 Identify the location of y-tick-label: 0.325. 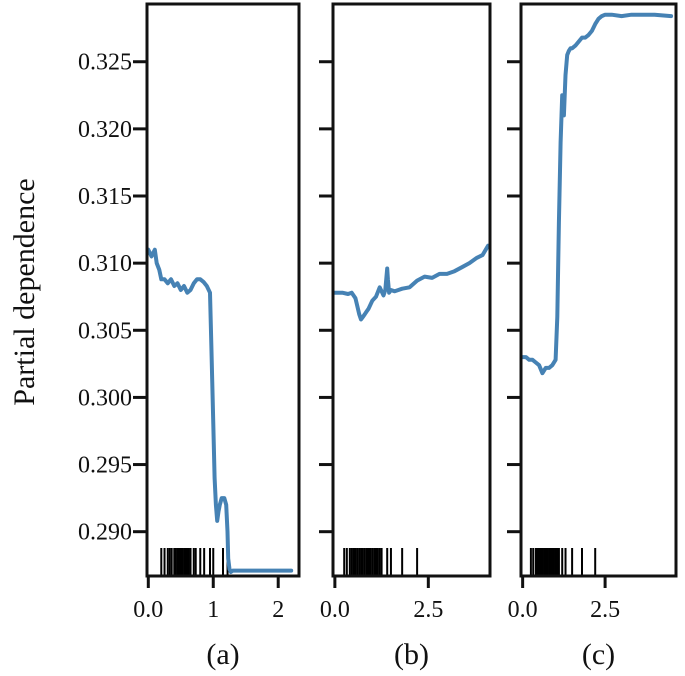
(105, 63).